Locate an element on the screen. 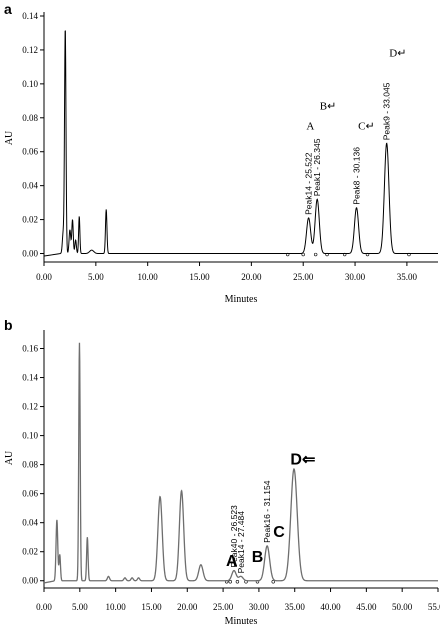  x-tick-label: 40.00 is located at coordinates (330, 607).